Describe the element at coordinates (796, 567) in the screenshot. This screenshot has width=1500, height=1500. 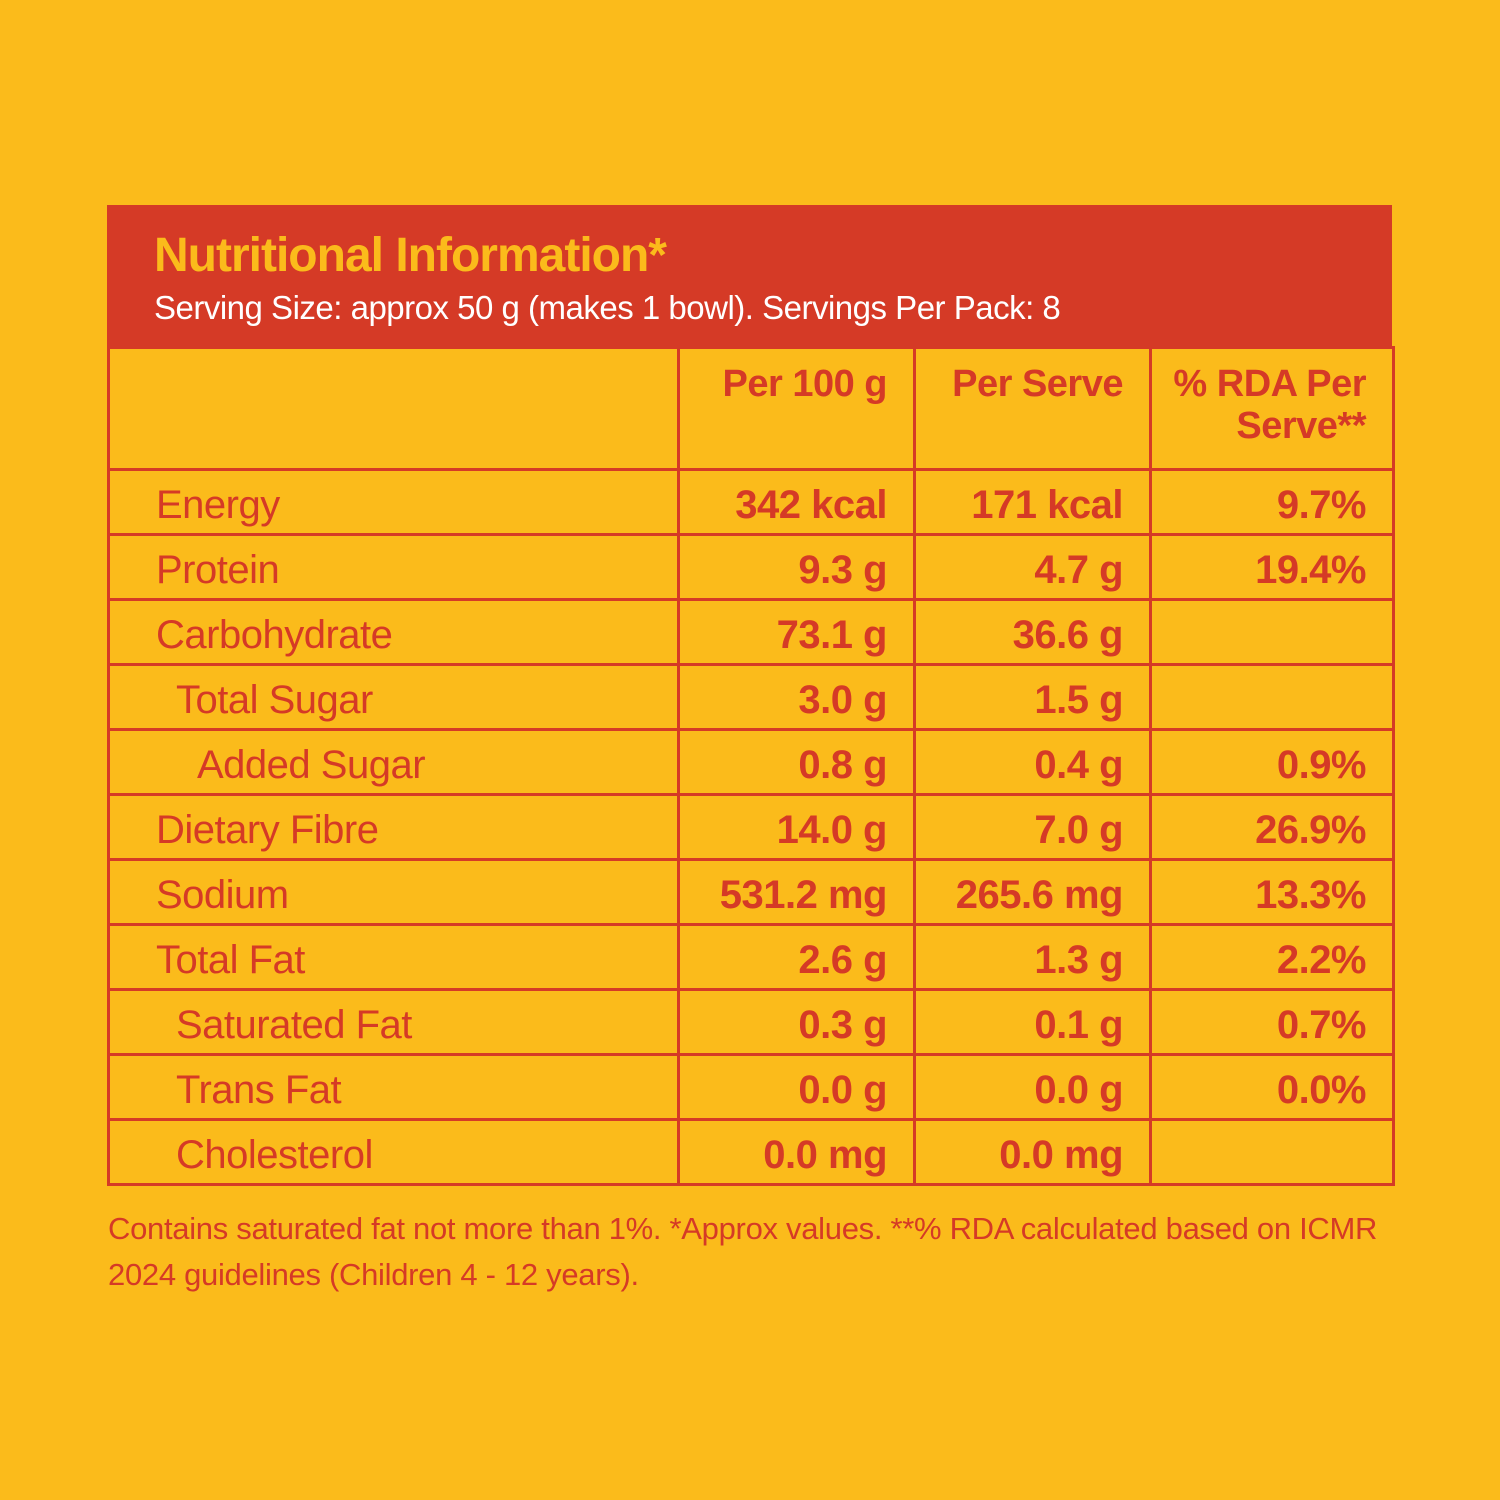
I see `per-100g-value: 9.3 g` at that location.